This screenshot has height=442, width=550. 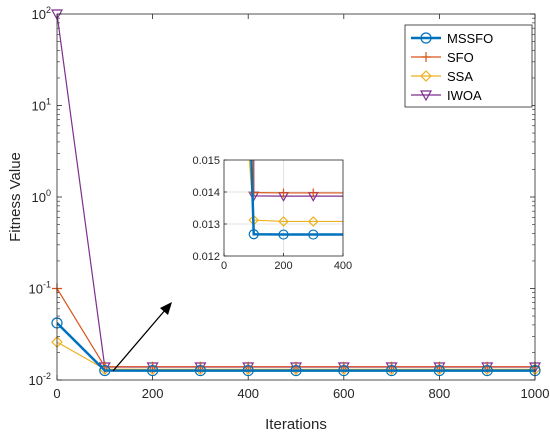 I want to click on inset-y-tick-label: 0.013, so click(x=206, y=225).